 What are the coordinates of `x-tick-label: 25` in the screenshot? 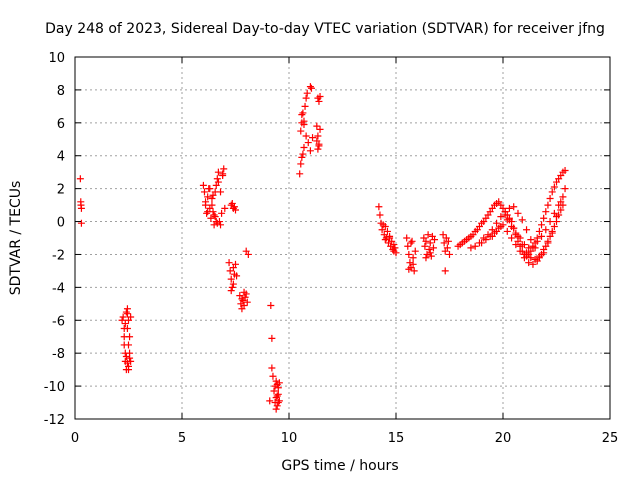 It's located at (610, 438).